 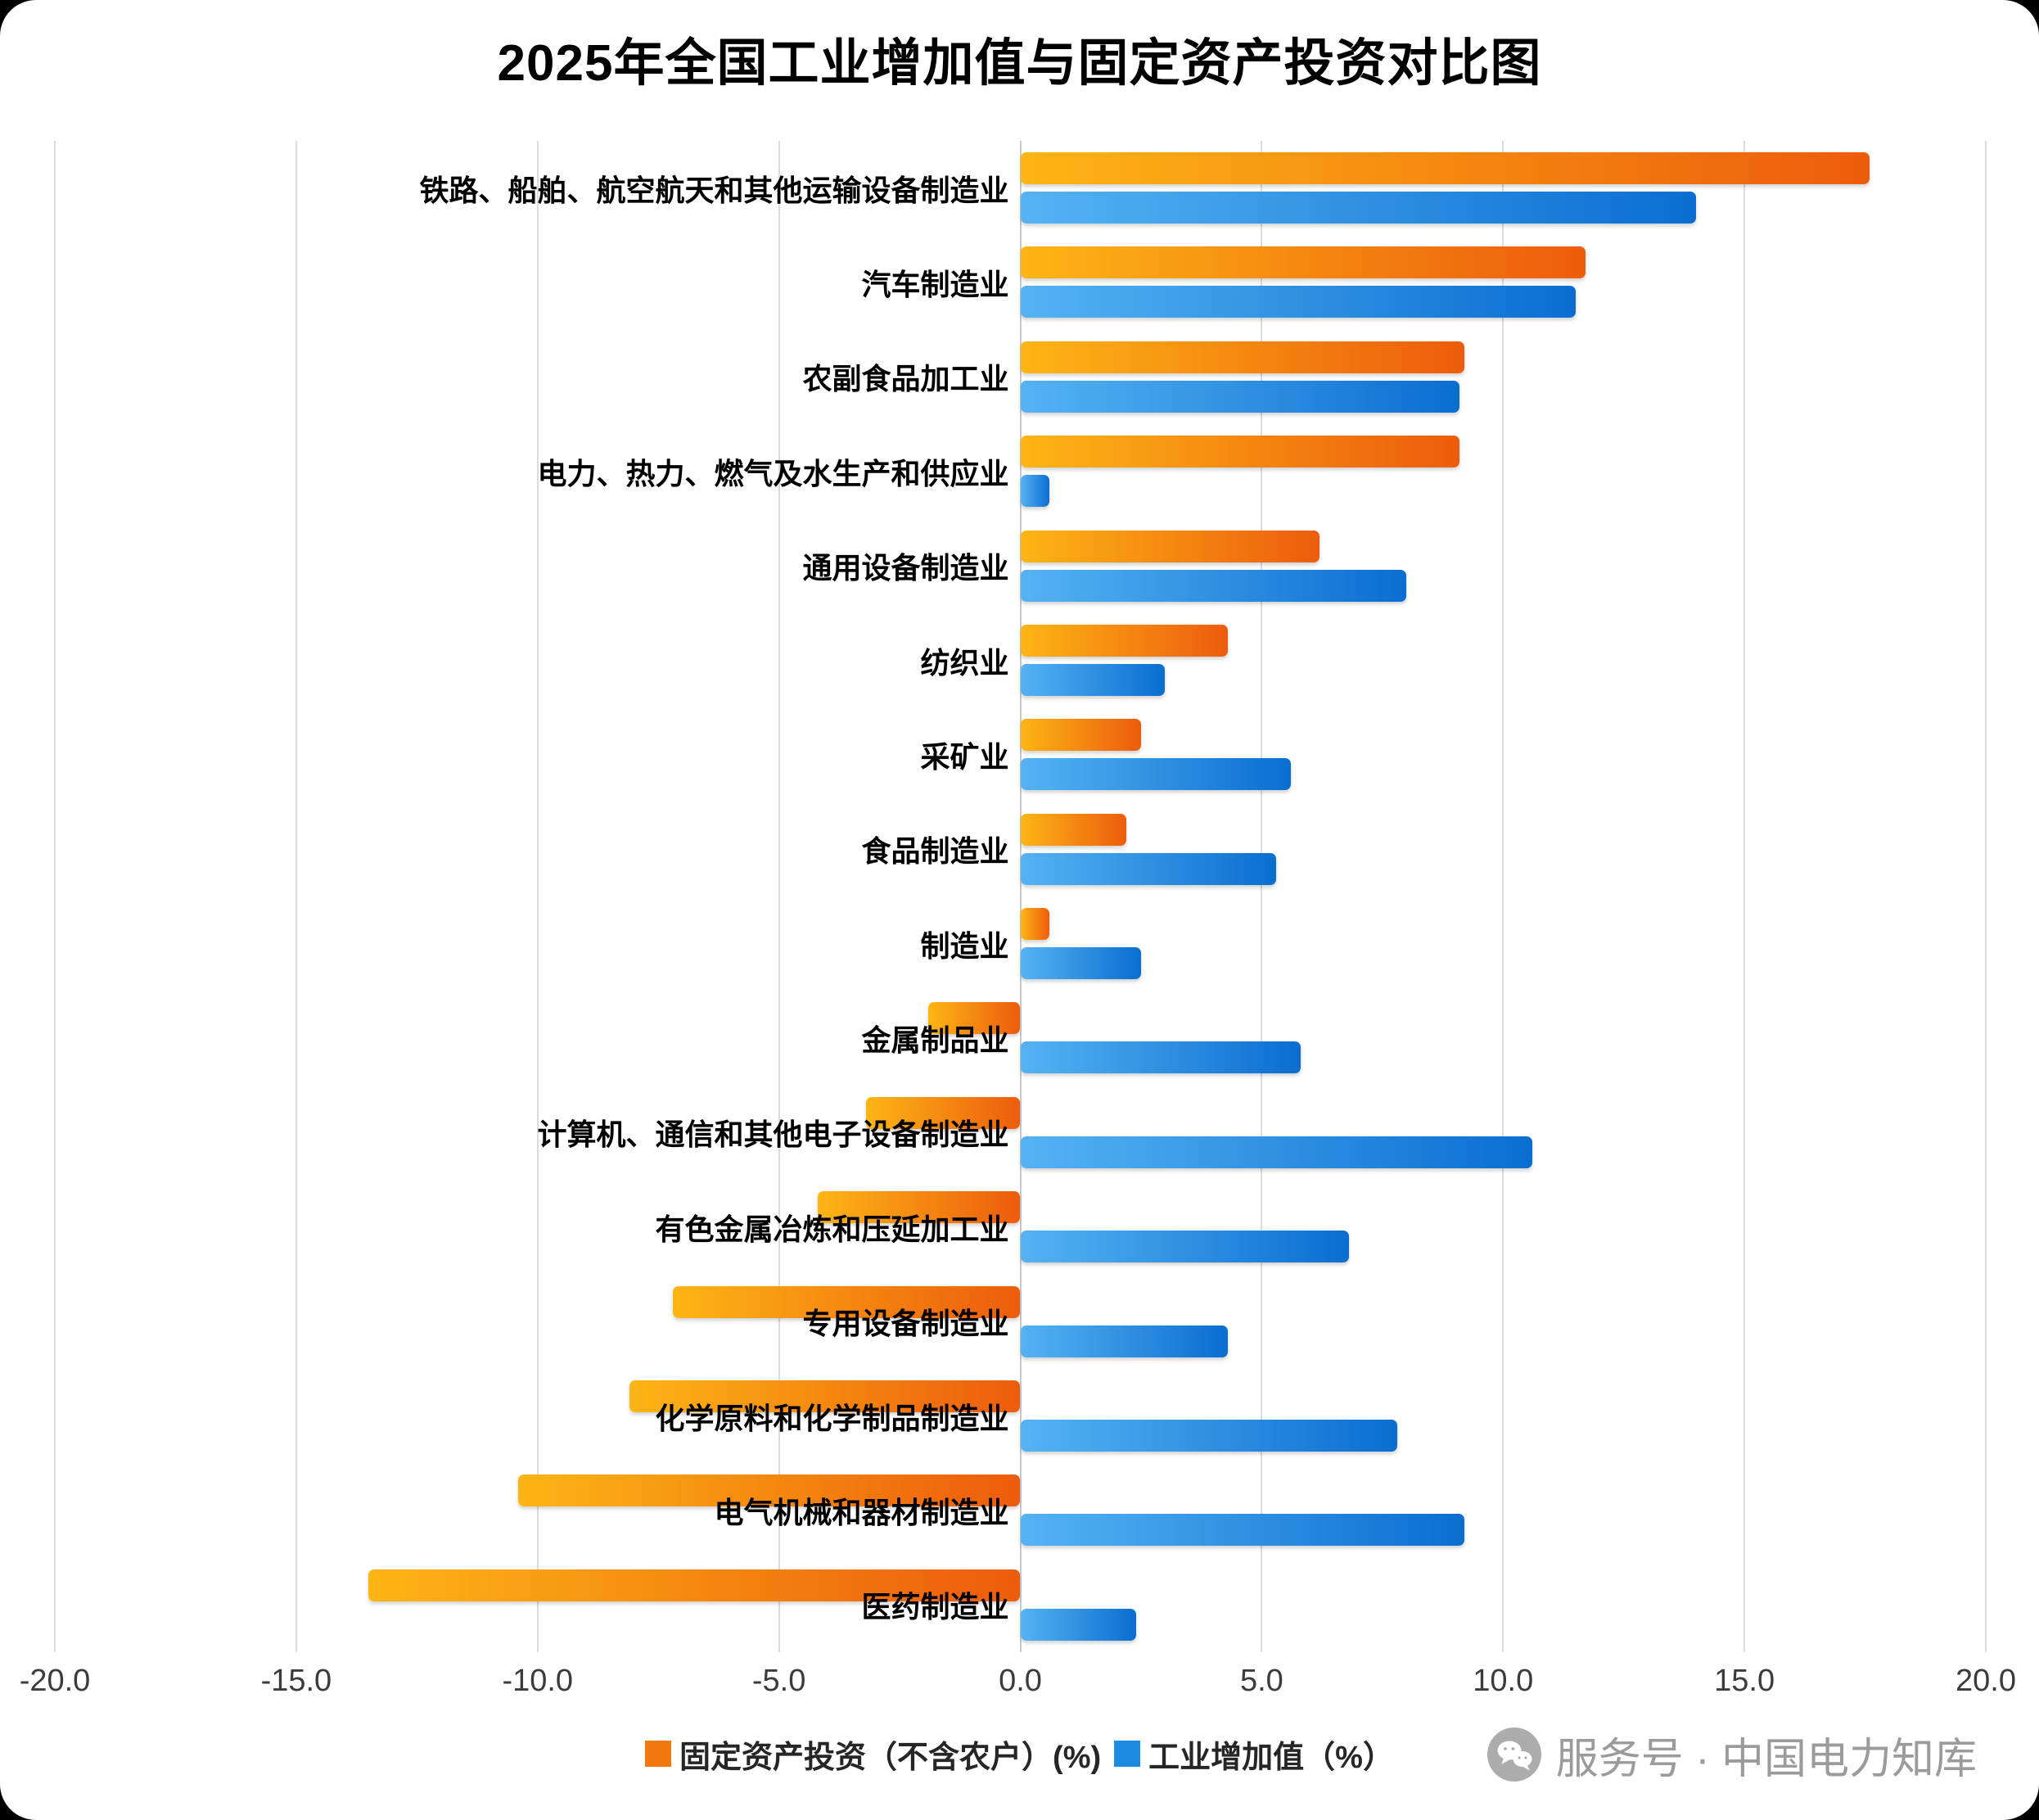 I want to click on legend: 固定资产投资（不含农户）(%) 工业增加值（%）, so click(x=1019, y=1753).